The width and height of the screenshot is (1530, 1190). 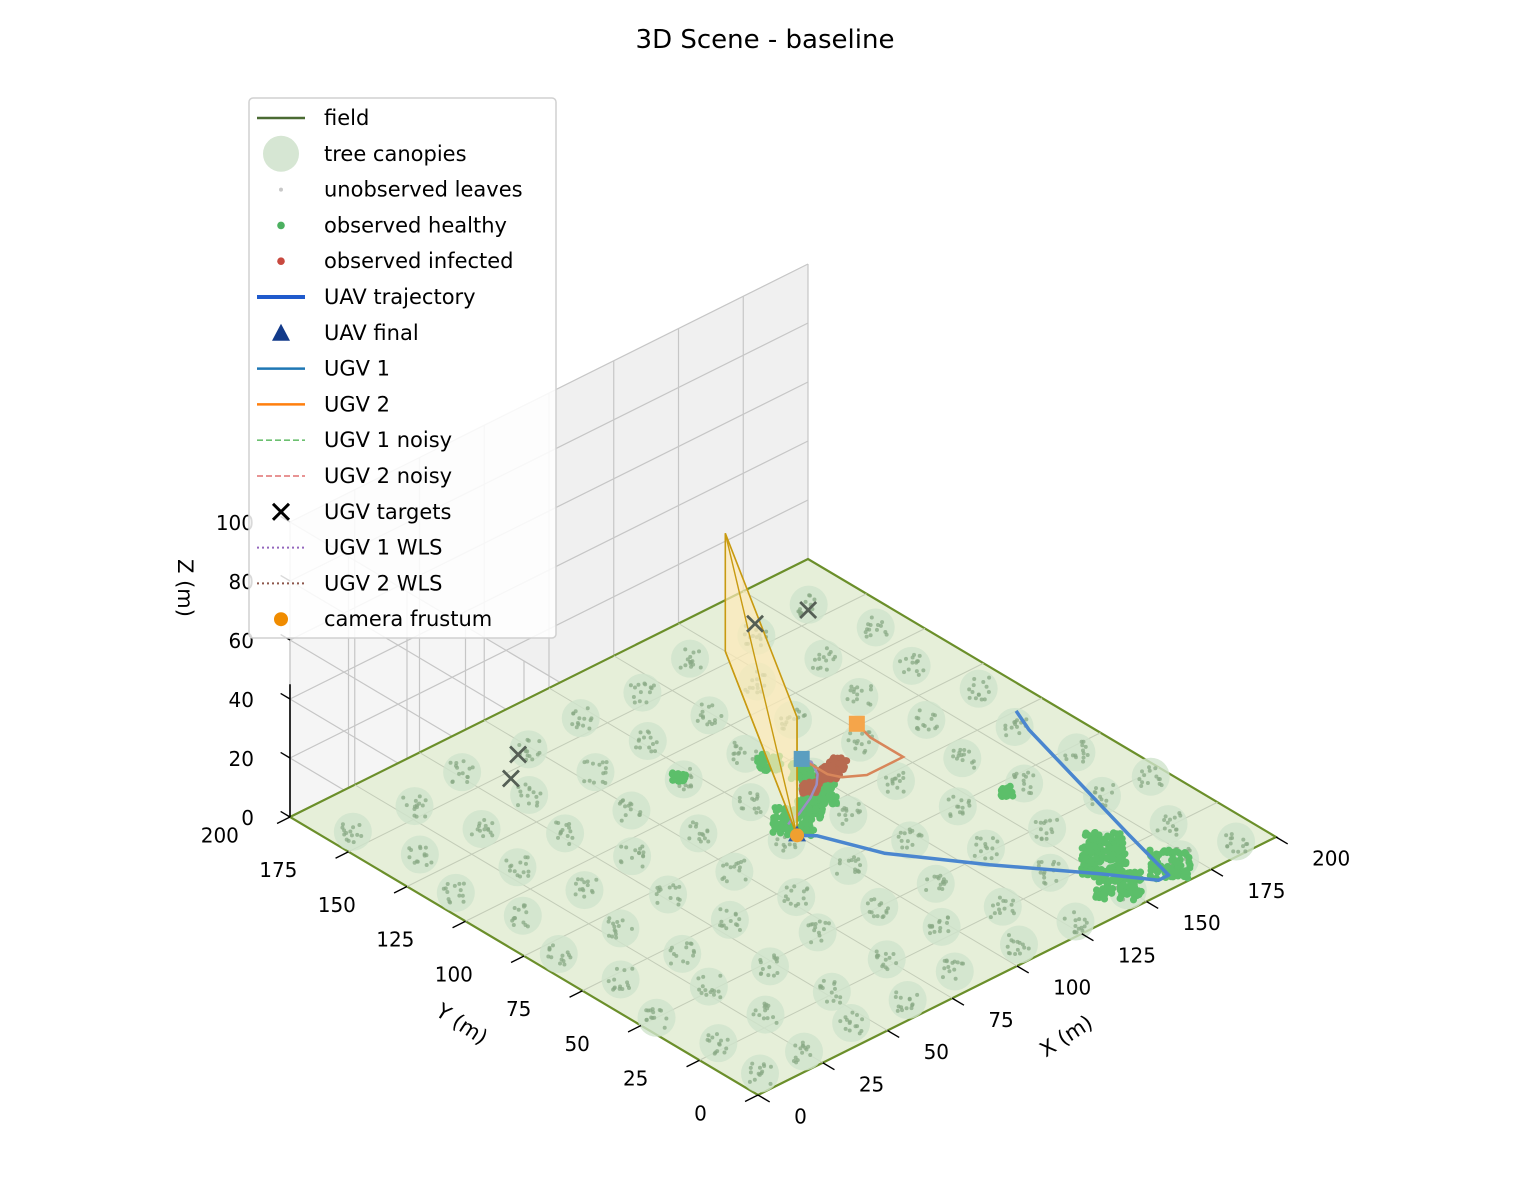 I want to click on z-tick, so click(x=285, y=696).